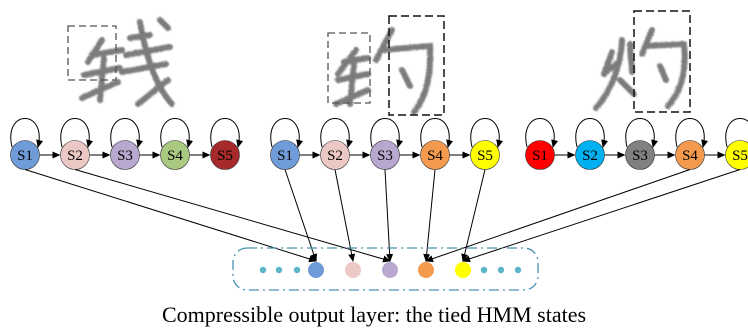 The image size is (748, 333). I want to click on output-layer-container, so click(385, 269).